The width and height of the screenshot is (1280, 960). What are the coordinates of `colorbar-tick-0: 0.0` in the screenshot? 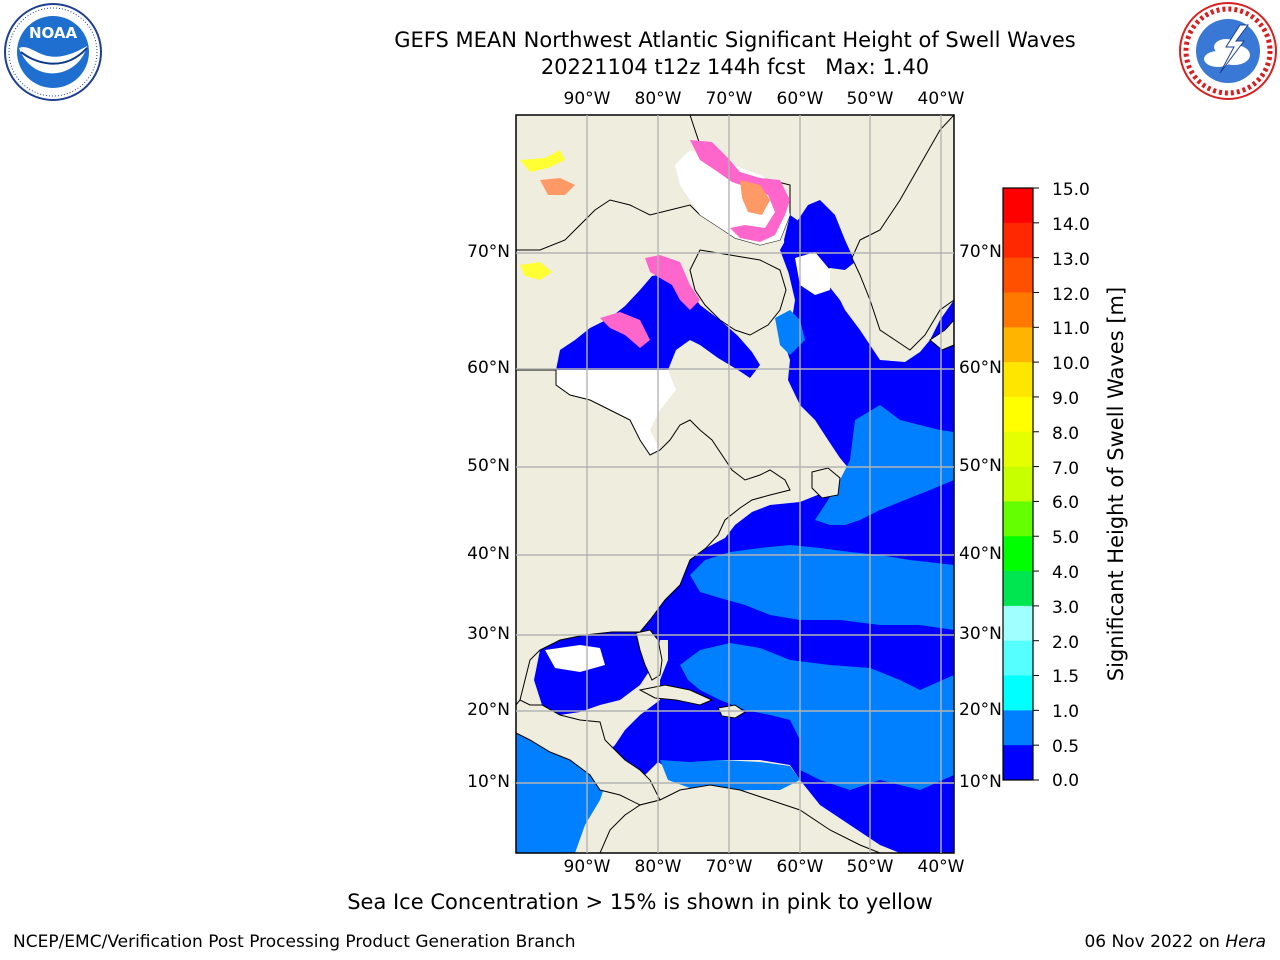 It's located at (1066, 781).